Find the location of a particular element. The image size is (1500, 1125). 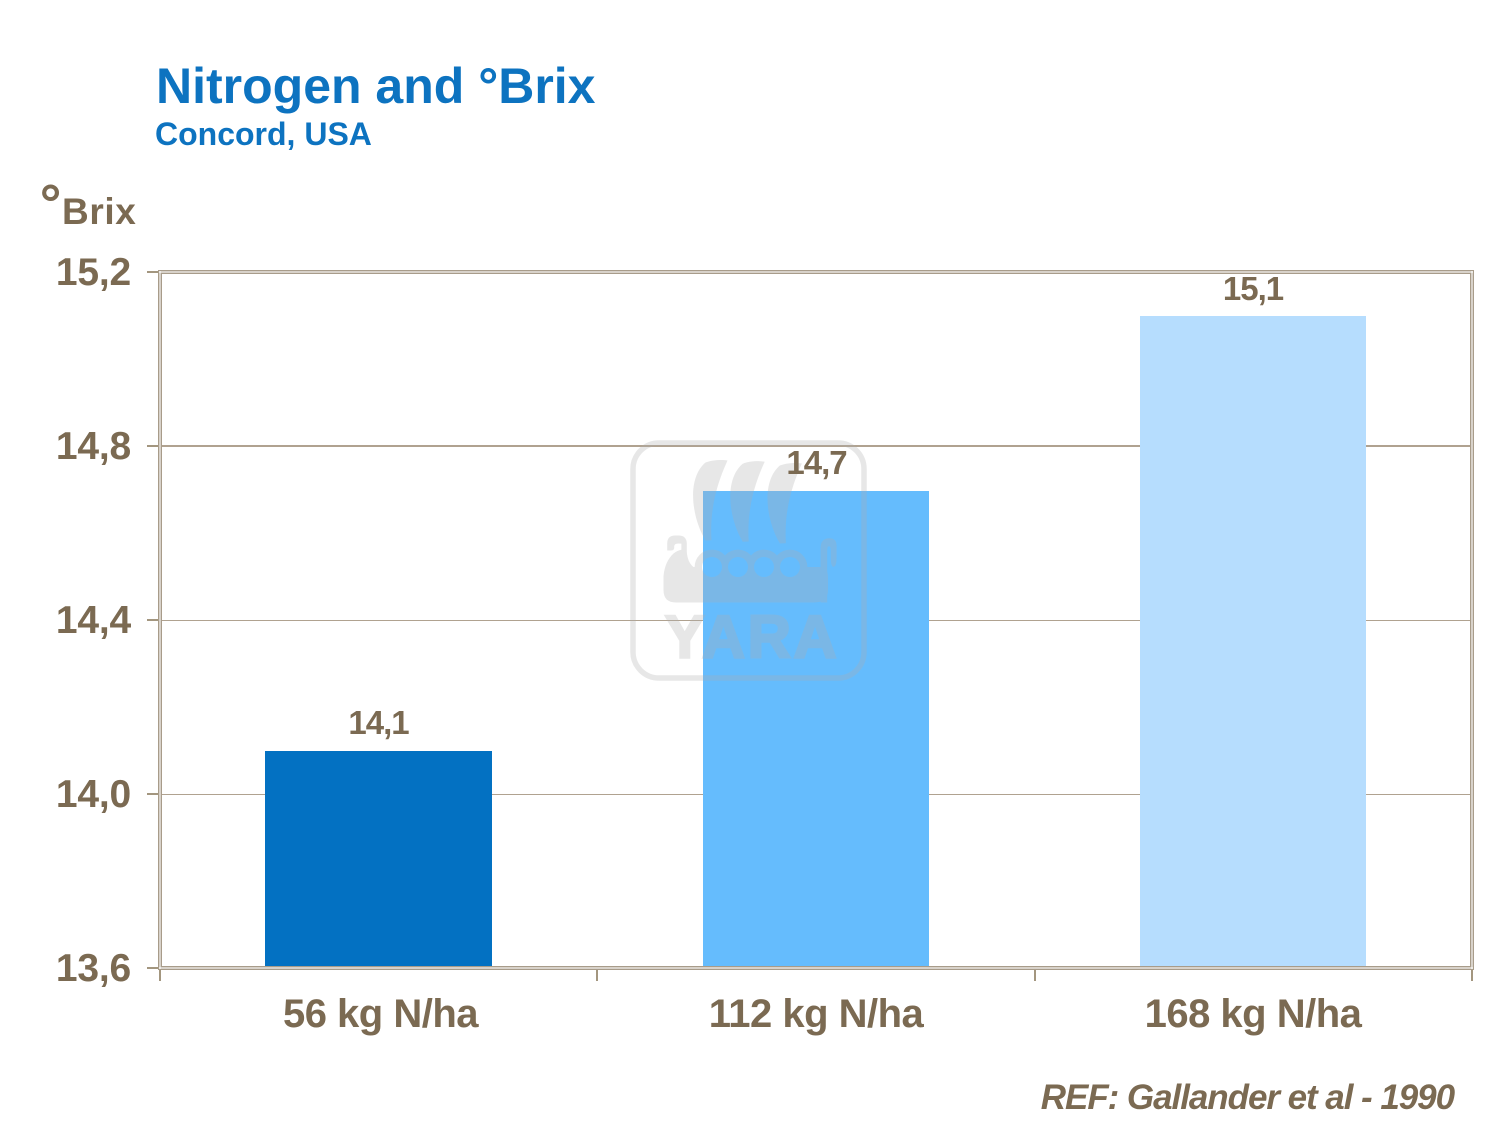

svg-text: YARA is located at coordinates (752, 637).